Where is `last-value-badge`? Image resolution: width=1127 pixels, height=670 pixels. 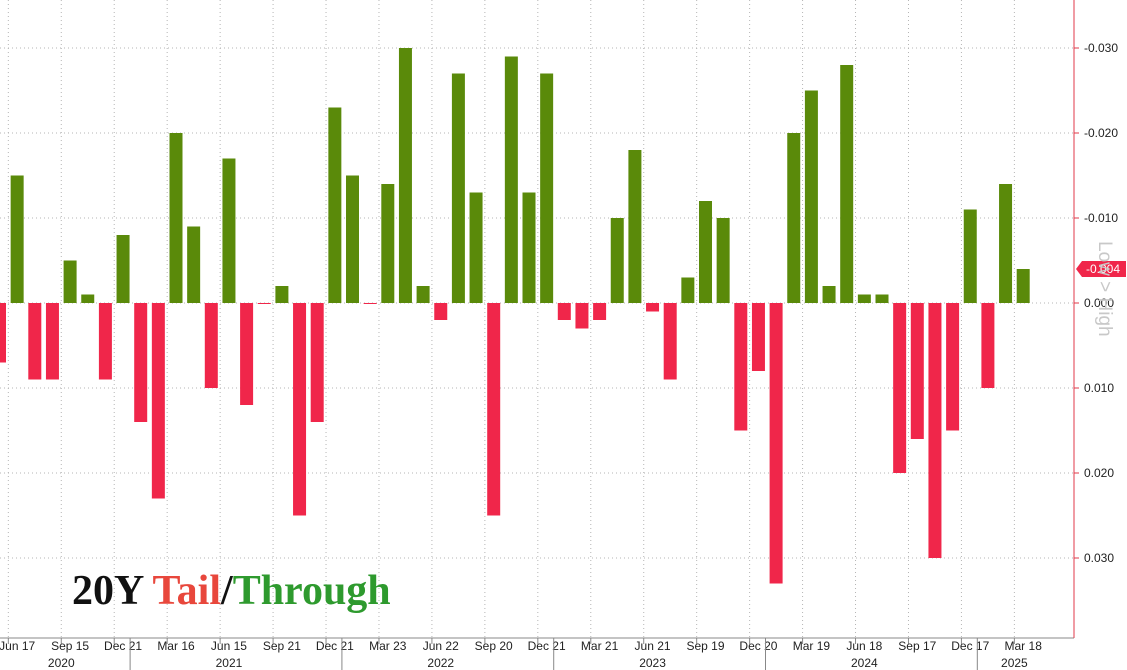 last-value-badge is located at coordinates (1101, 269).